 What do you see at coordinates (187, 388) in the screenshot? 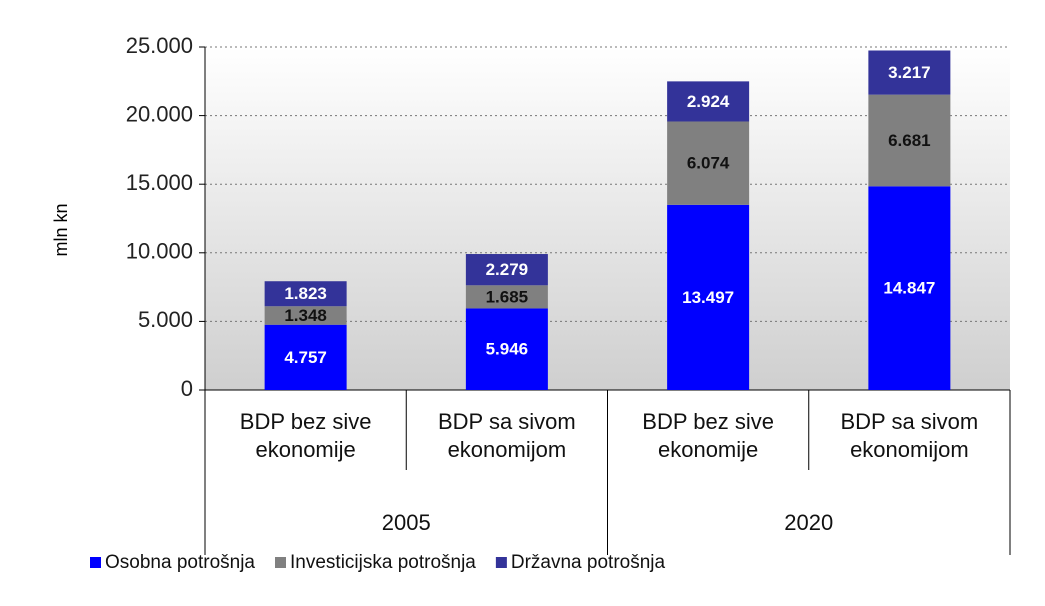
I see `y-tick-label: 0` at bounding box center [187, 388].